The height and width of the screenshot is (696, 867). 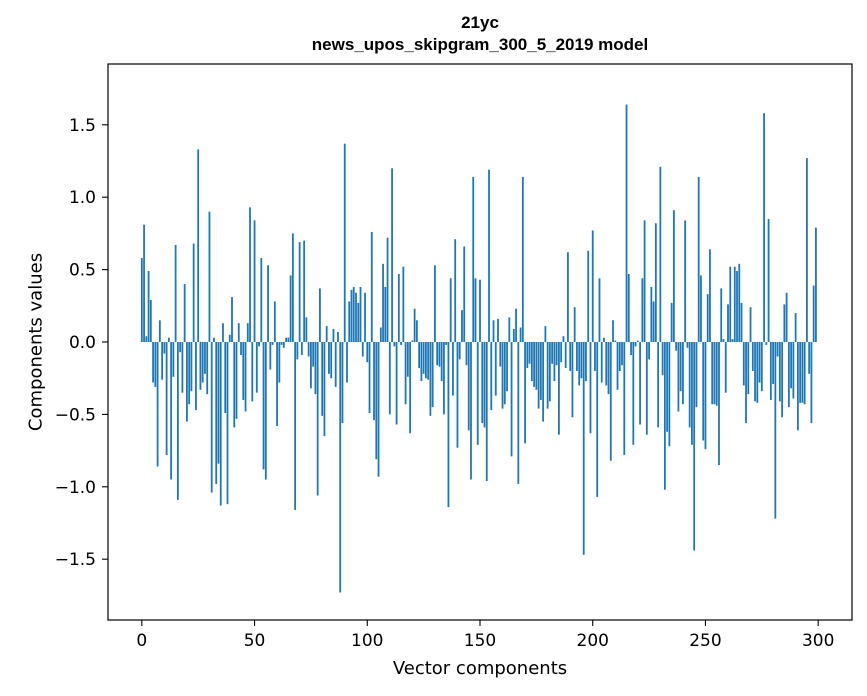 What do you see at coordinates (255, 641) in the screenshot?
I see `x-tick-label: 50` at bounding box center [255, 641].